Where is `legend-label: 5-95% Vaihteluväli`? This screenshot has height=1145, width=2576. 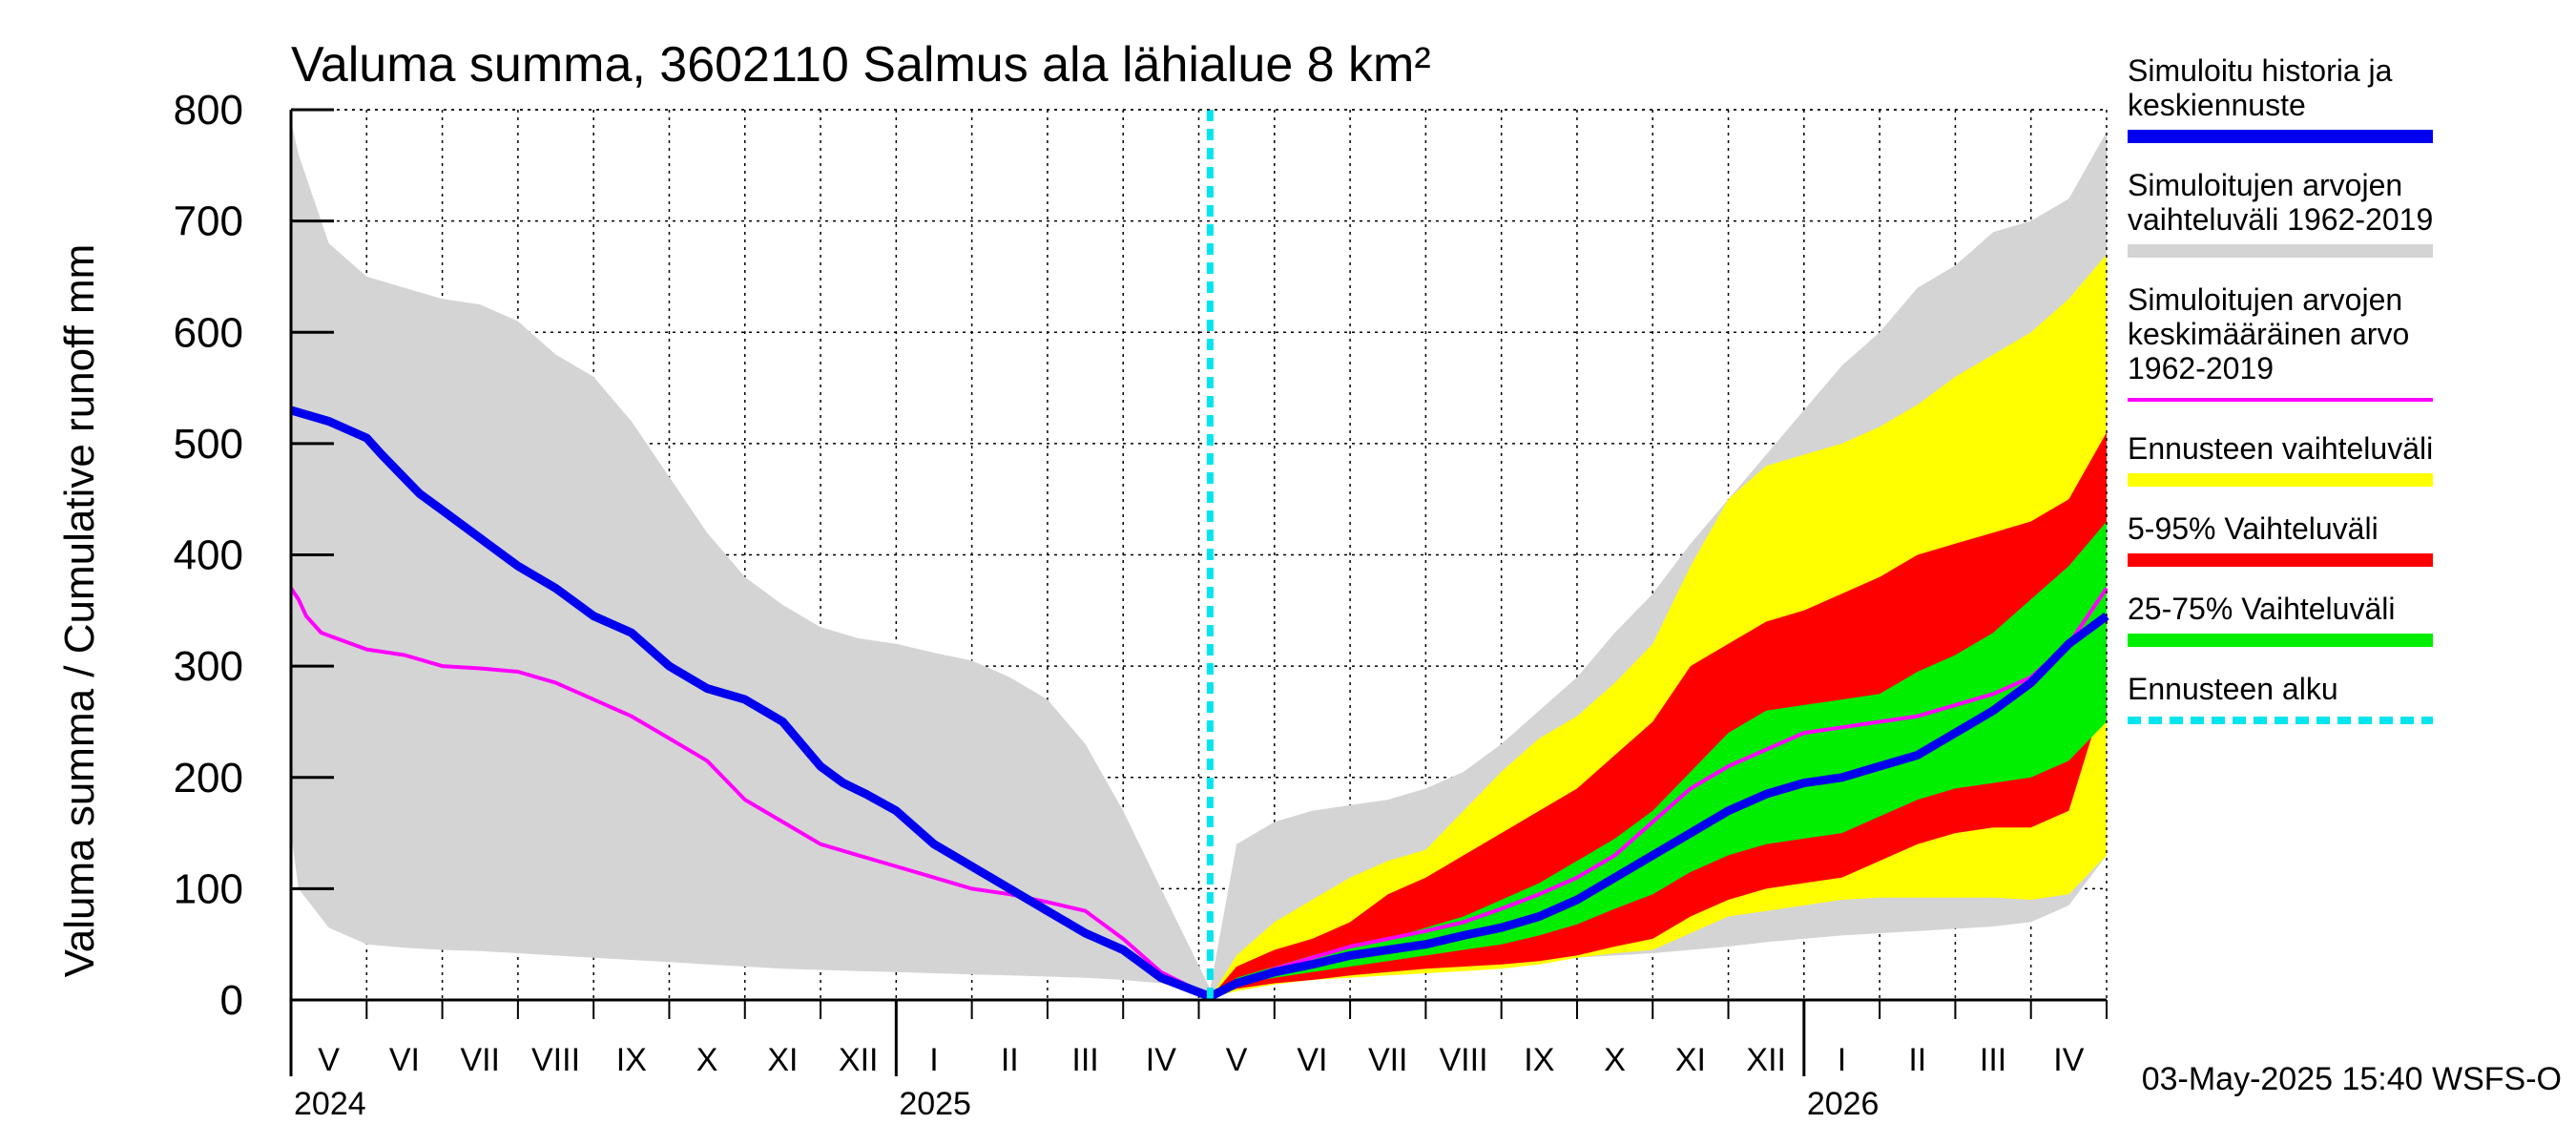 legend-label: 5-95% Vaihteluväli is located at coordinates (2253, 529).